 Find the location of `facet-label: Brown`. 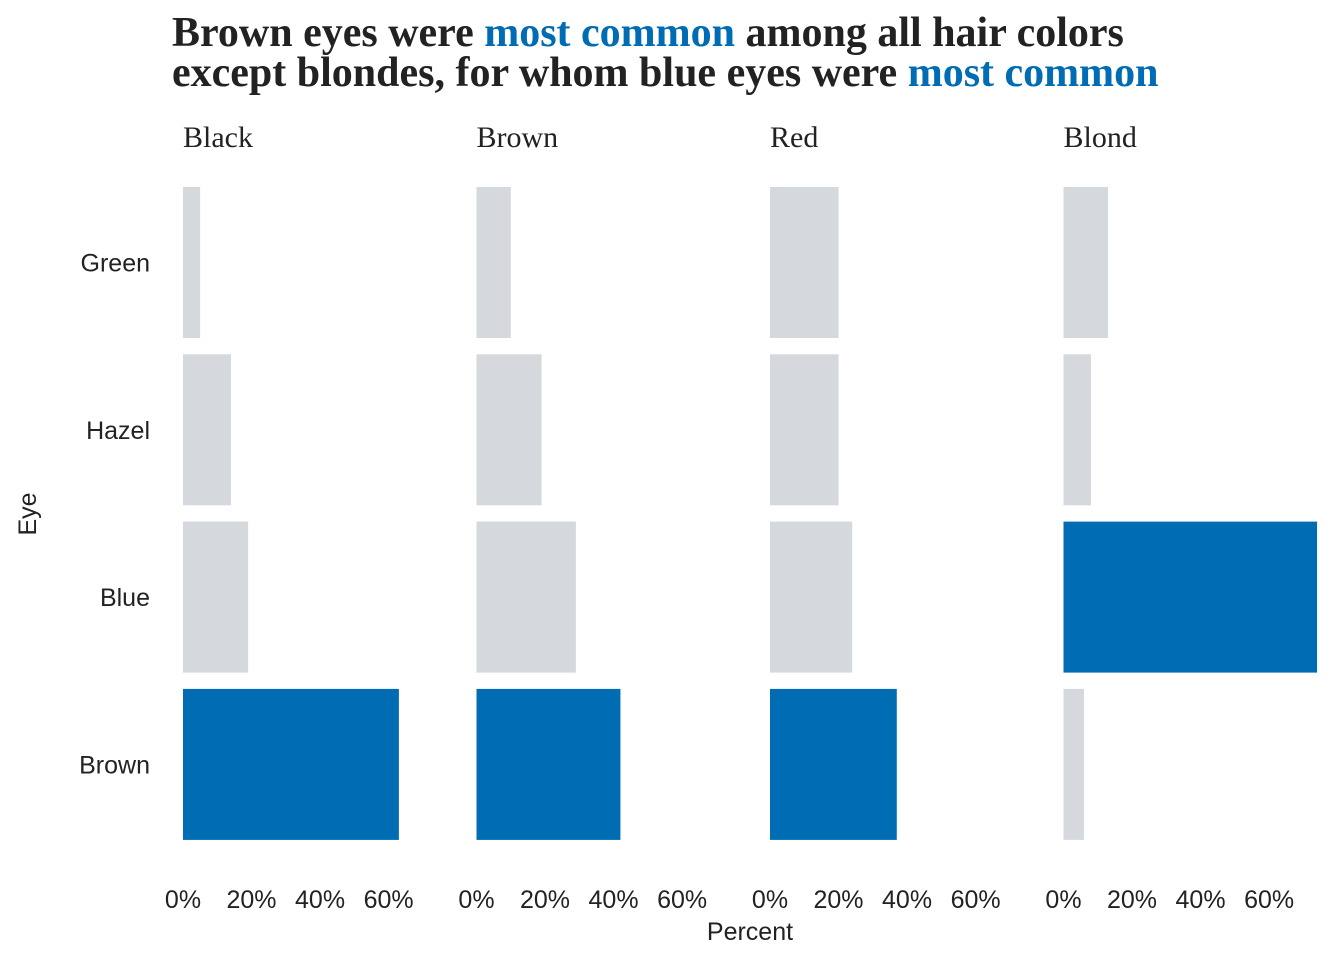

facet-label: Brown is located at coordinates (518, 137).